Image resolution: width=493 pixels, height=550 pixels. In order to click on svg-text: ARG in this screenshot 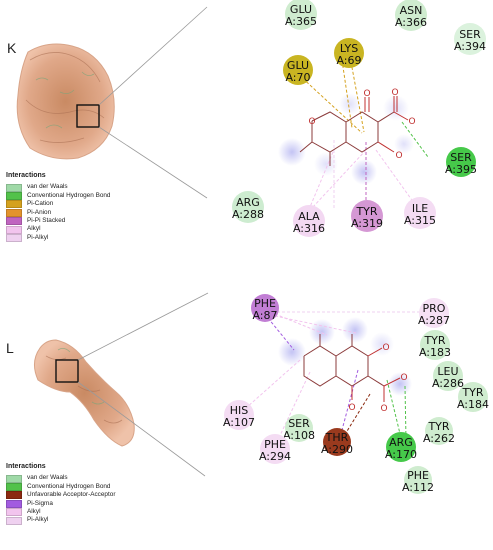, I will do `click(248, 202)`.